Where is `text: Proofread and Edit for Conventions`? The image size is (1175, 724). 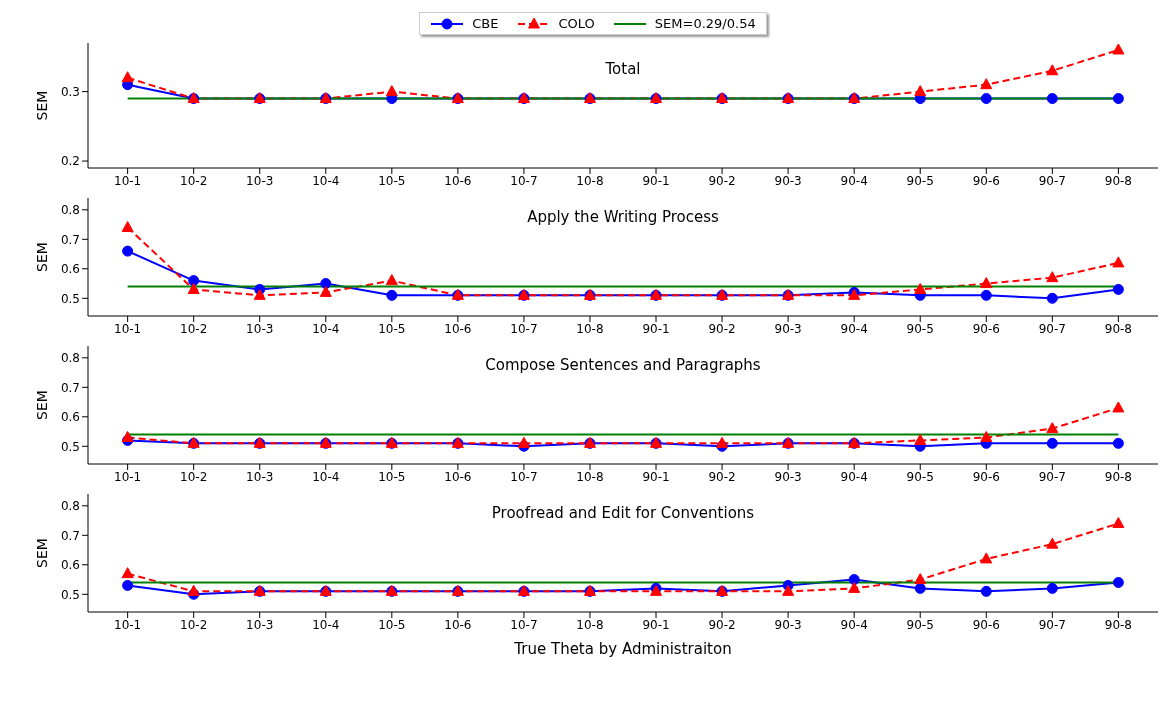 text: Proofread and Edit for Conventions is located at coordinates (623, 513).